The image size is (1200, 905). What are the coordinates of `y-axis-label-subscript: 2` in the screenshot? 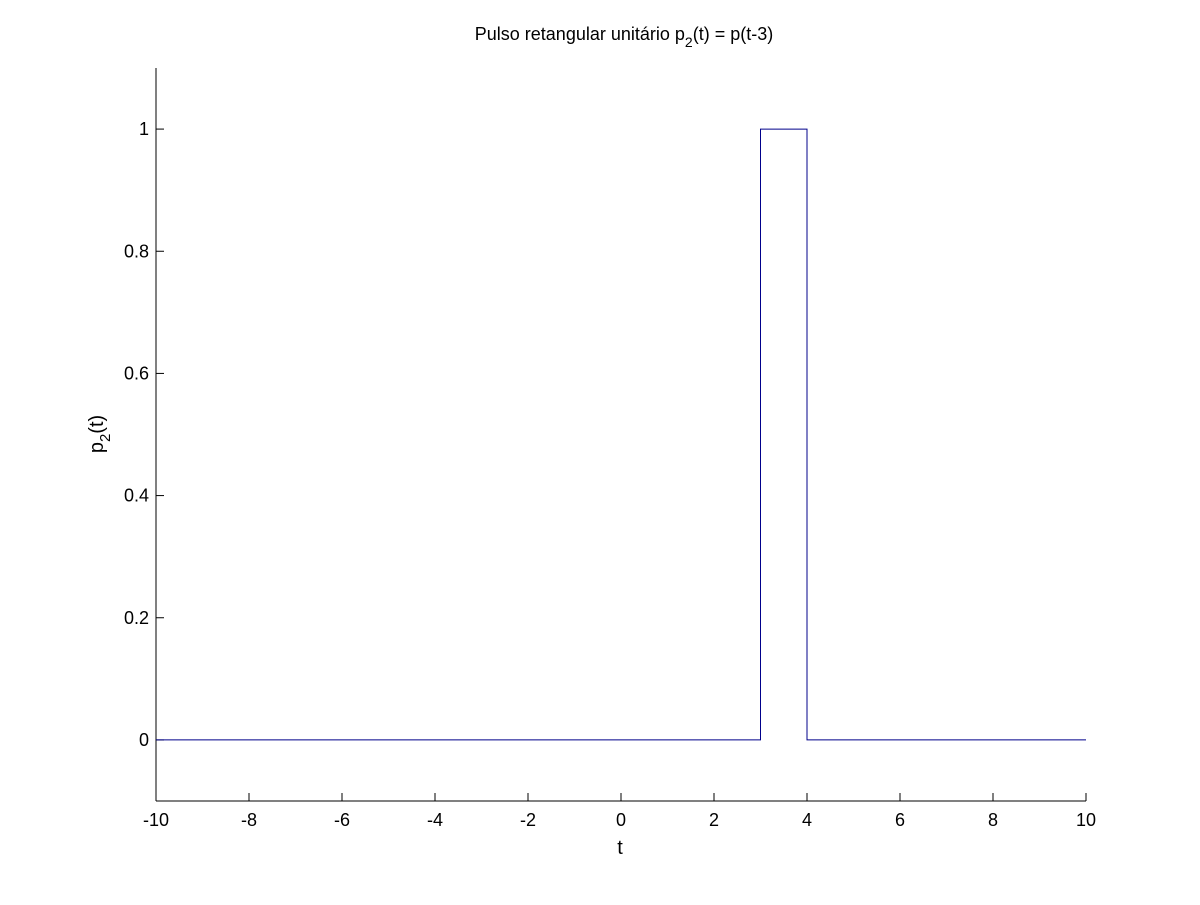 It's located at (105, 438).